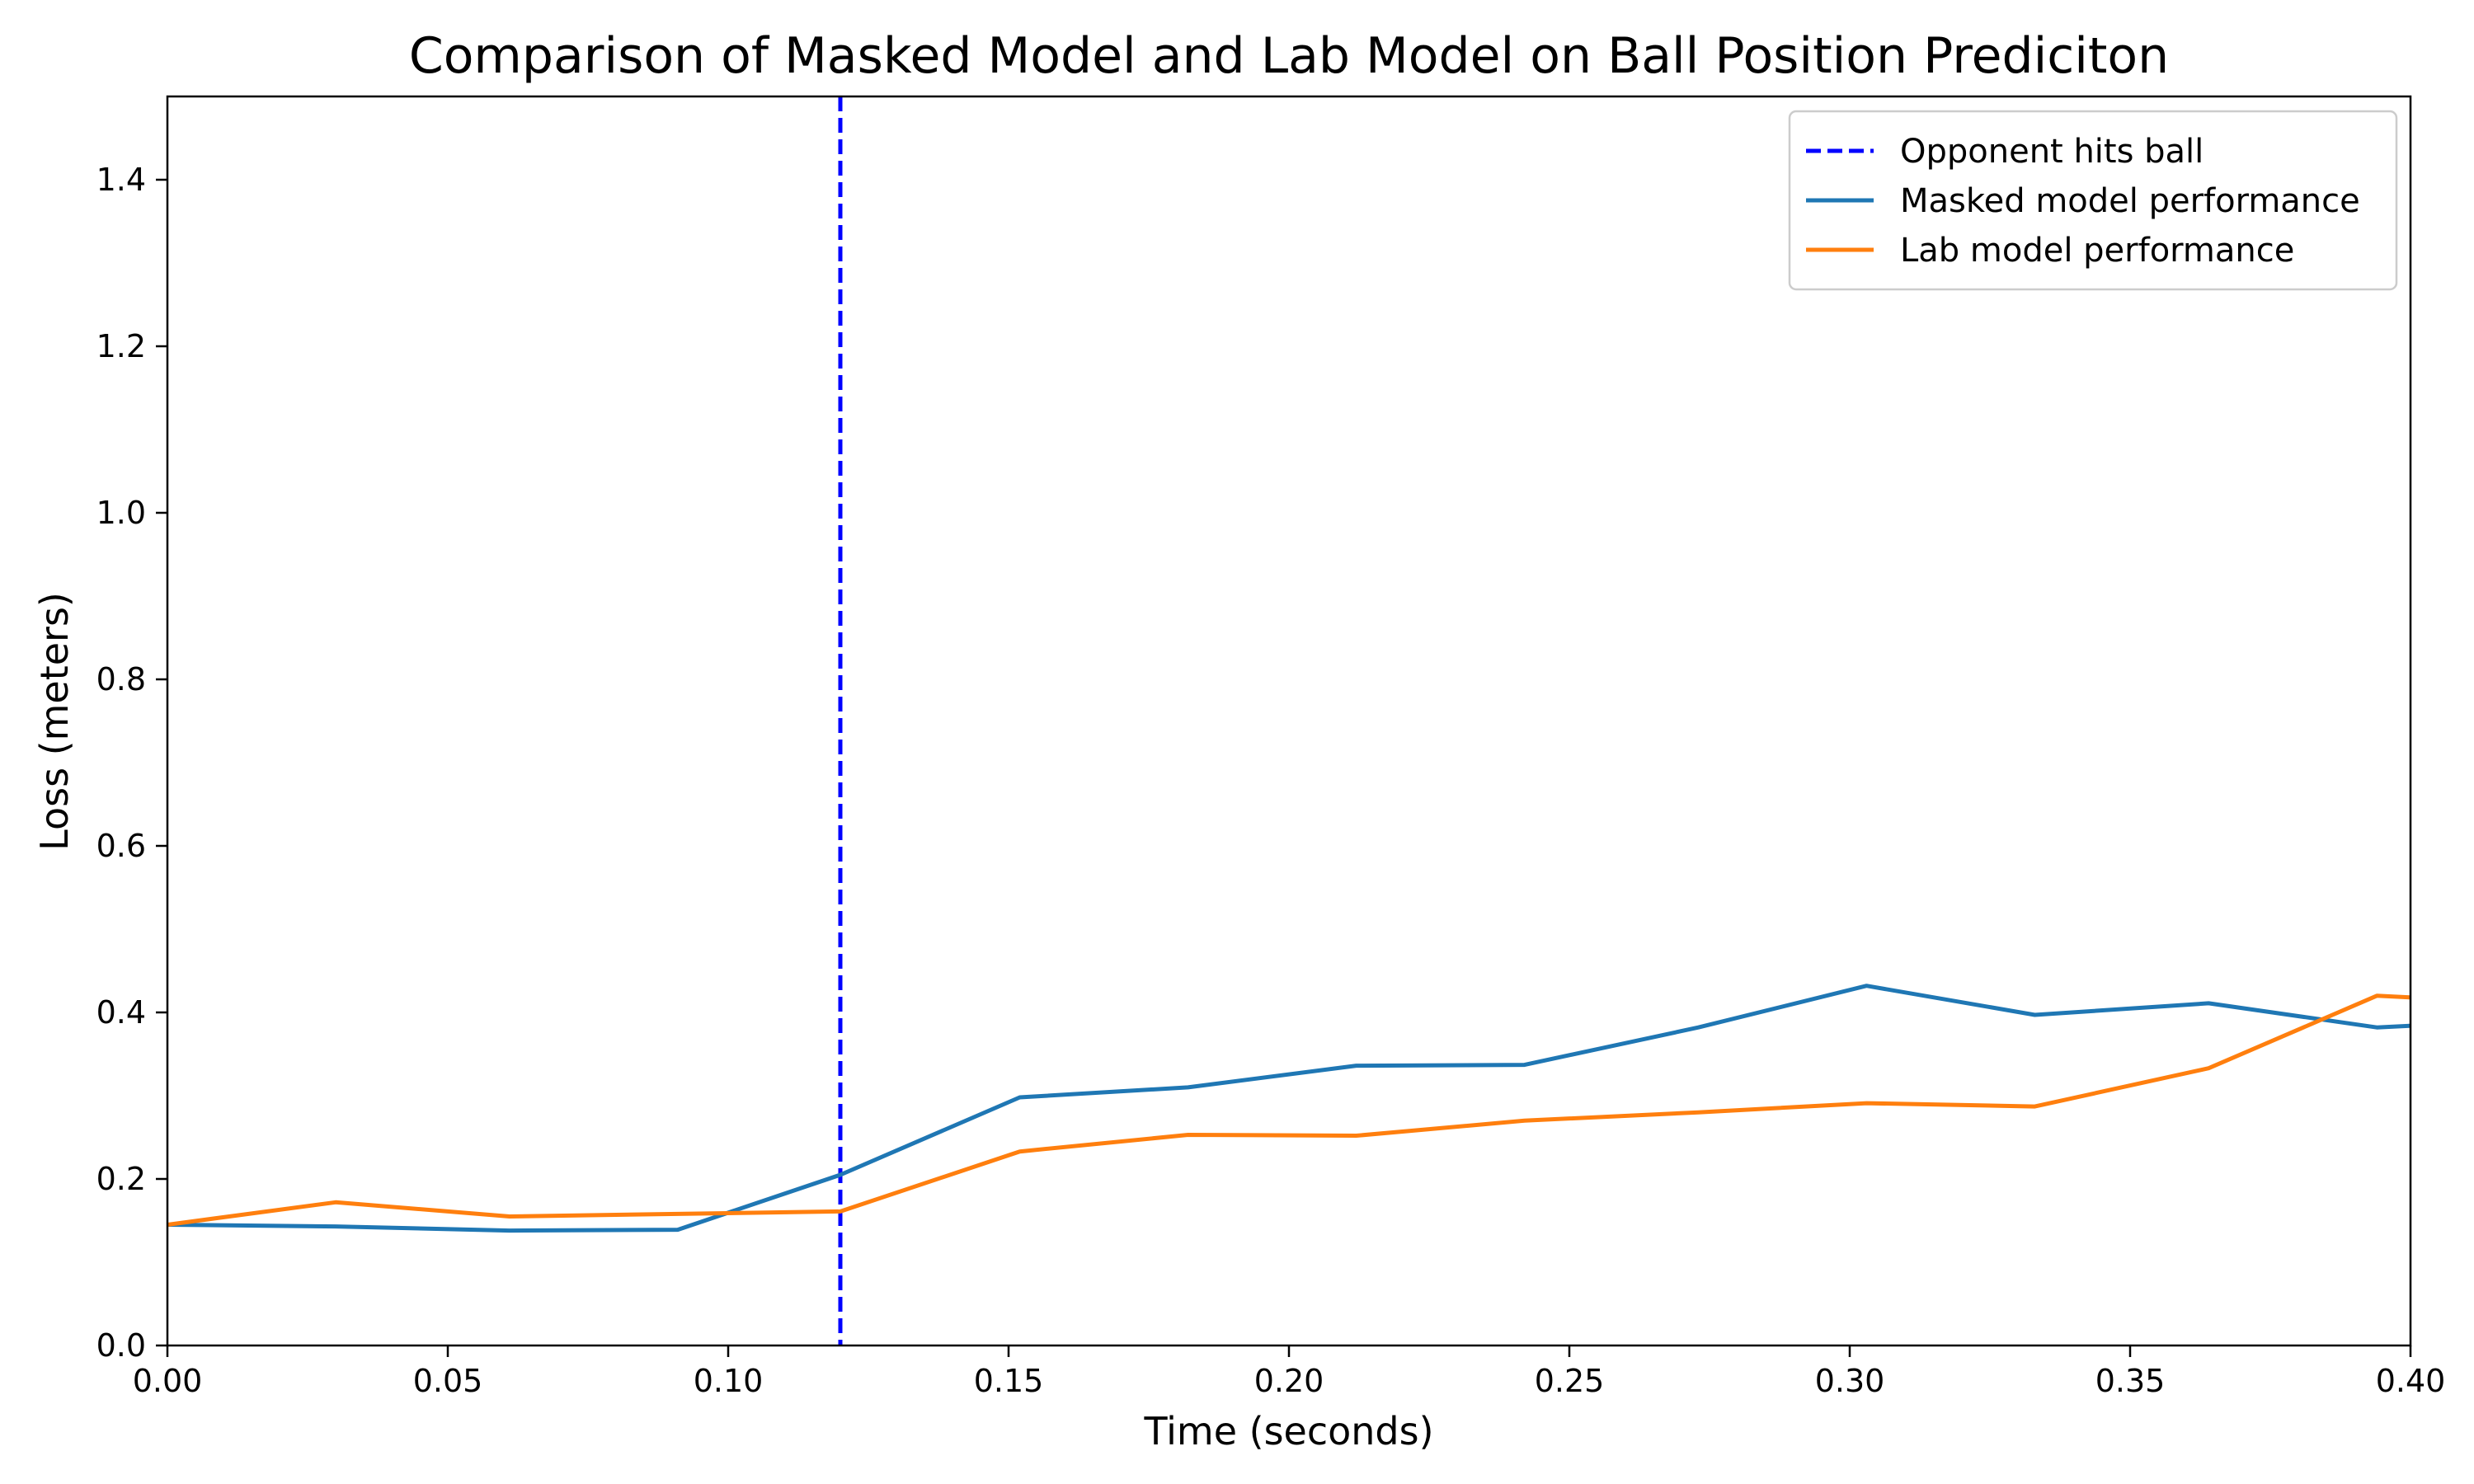  Describe the element at coordinates (2130, 201) in the screenshot. I see `legend-masked-model-label: Masked model performance` at that location.